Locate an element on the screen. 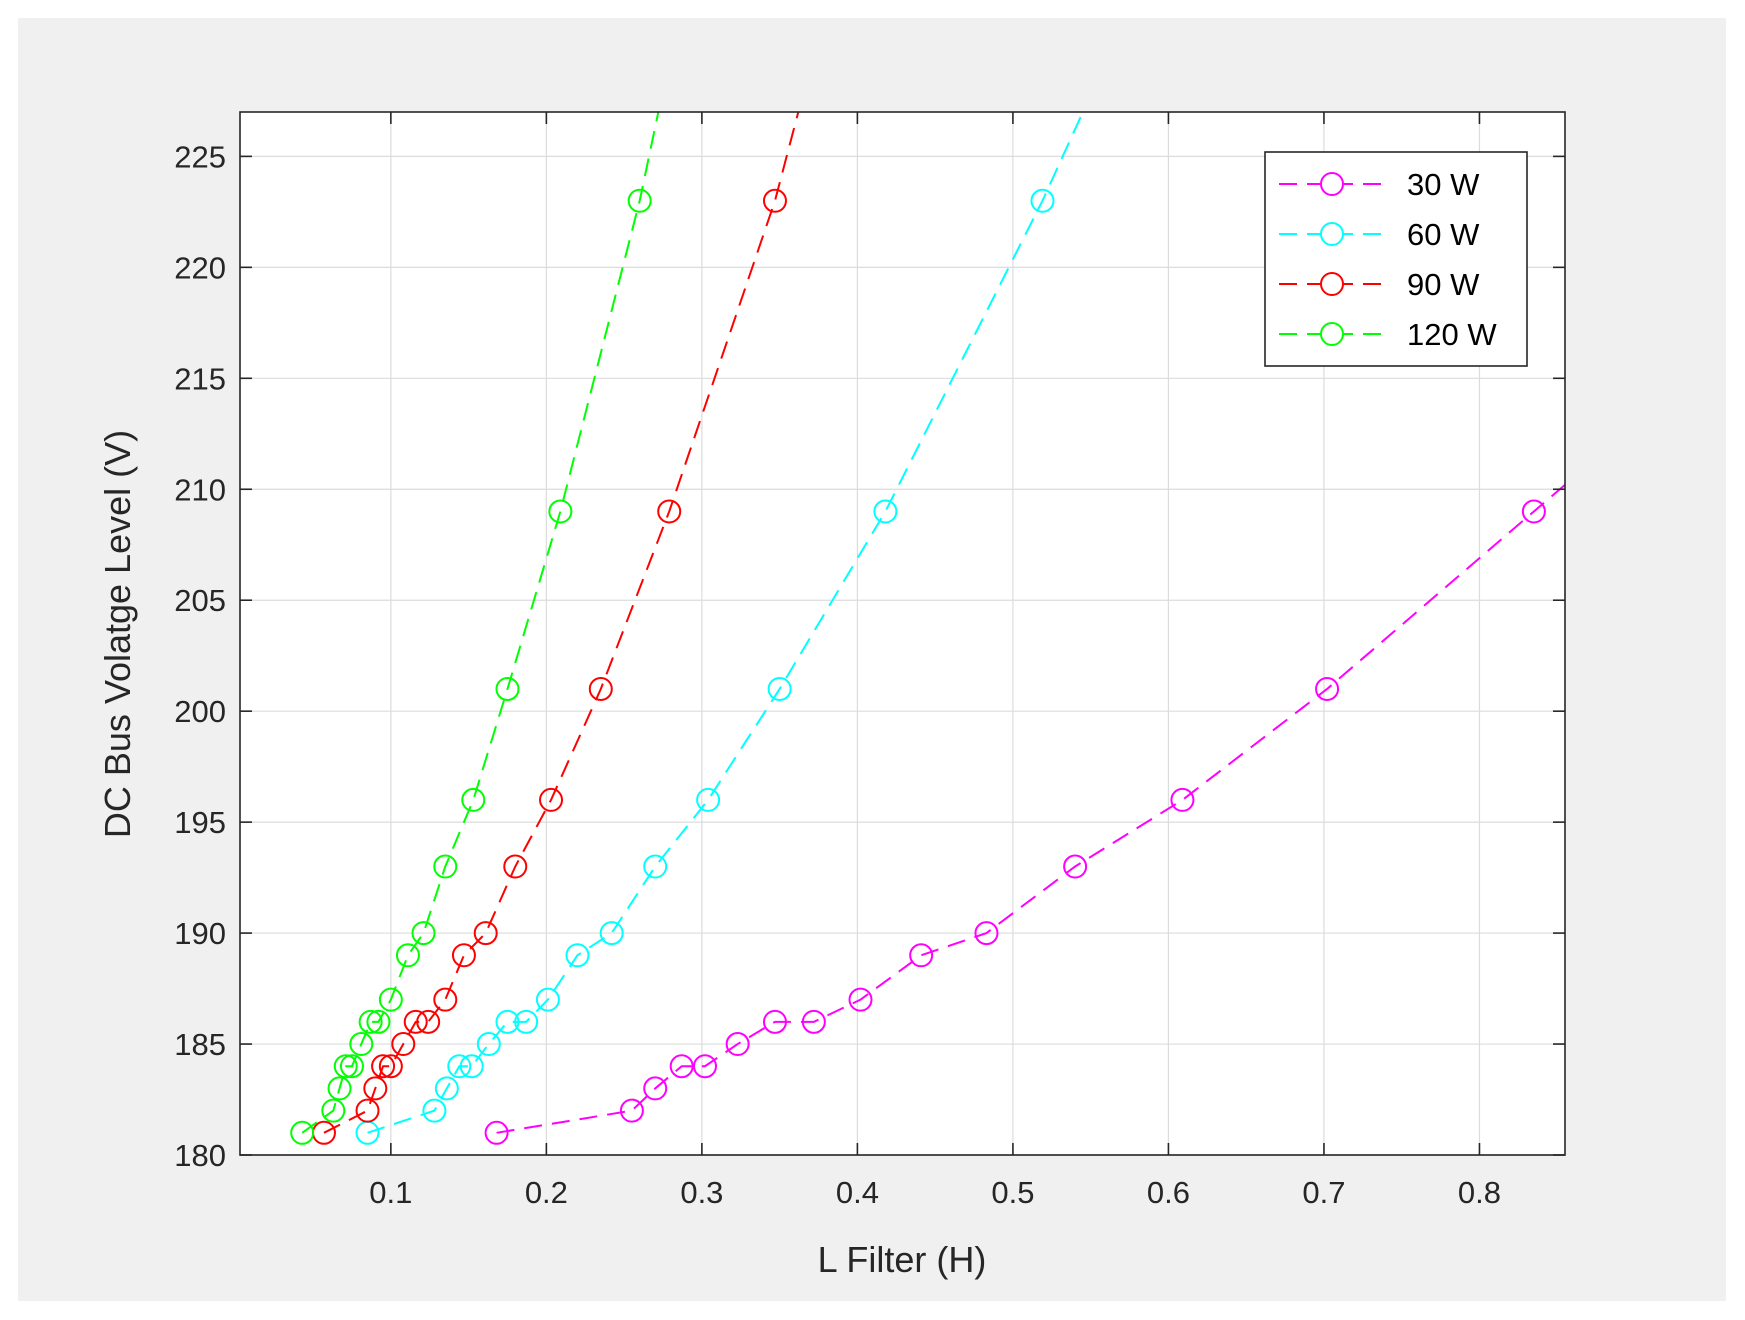 This screenshot has height=1320, width=1745. y-tick-label: 215 is located at coordinates (200, 378).